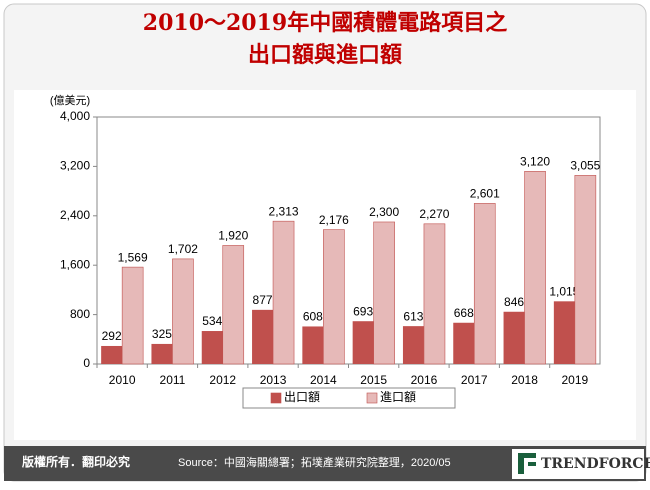  I want to click on y-tick-label: 2,400, so click(75, 215).